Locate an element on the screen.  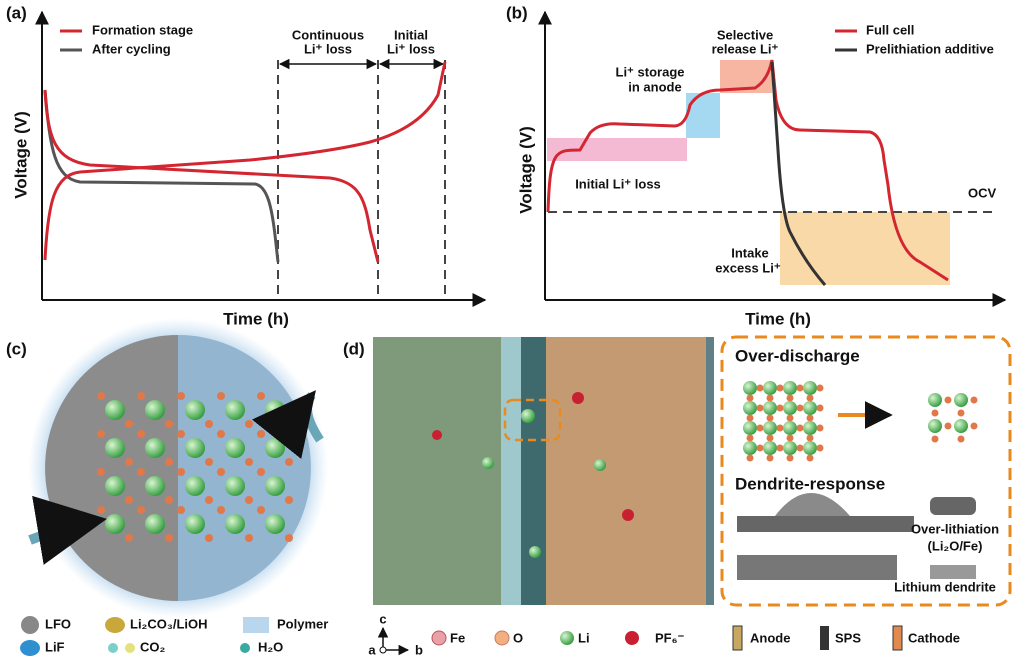
dendrite-icon is located at coordinates (953, 572).